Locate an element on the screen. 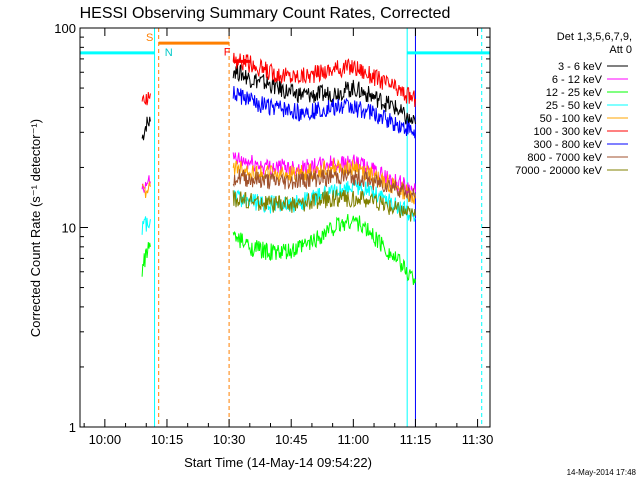 The height and width of the screenshot is (480, 640). legend-header-0: Det 1,3,5,6,7,9, is located at coordinates (594, 37).